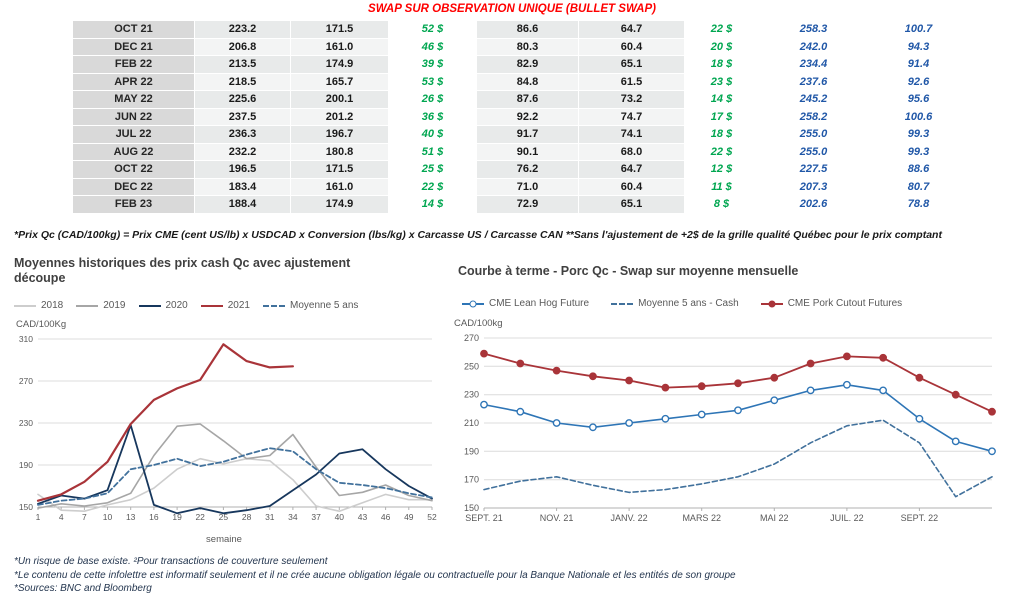  I want to click on table-cell-value: 74.7, so click(631, 116).